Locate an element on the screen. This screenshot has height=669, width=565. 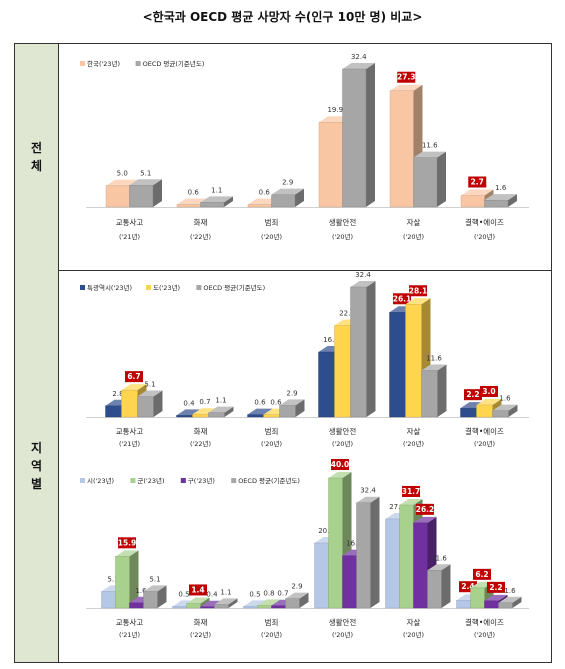
data-label: 26.1 is located at coordinates (402, 298).